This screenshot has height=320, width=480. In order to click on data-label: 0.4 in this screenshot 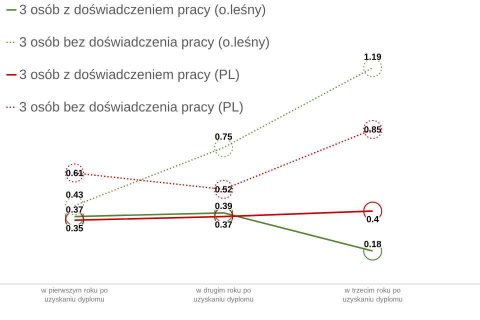, I will do `click(372, 219)`.